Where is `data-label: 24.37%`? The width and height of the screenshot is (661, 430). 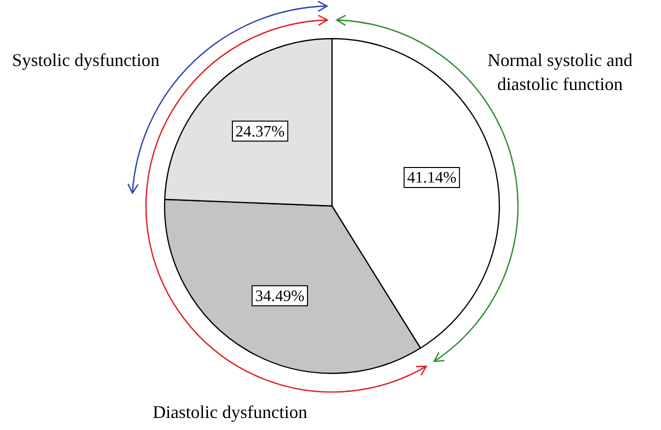
data-label: 24.37% is located at coordinates (260, 131).